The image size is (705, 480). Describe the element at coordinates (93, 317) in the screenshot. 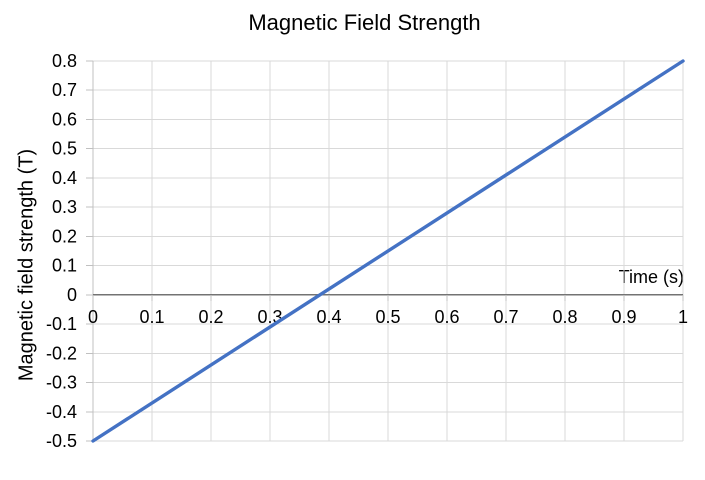

I see `x-tick-label: 0` at that location.